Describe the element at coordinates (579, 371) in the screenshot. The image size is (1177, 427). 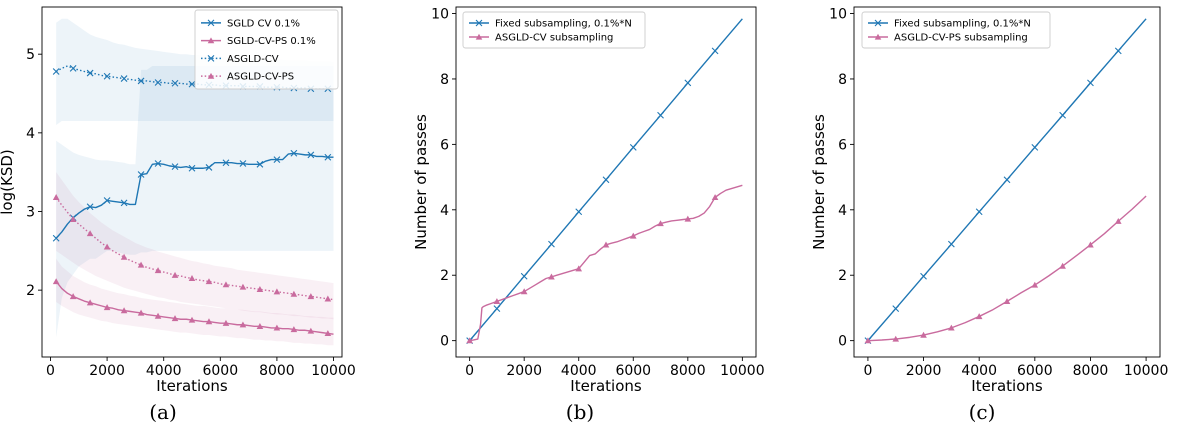
I see `x-tick-label: 4000` at that location.